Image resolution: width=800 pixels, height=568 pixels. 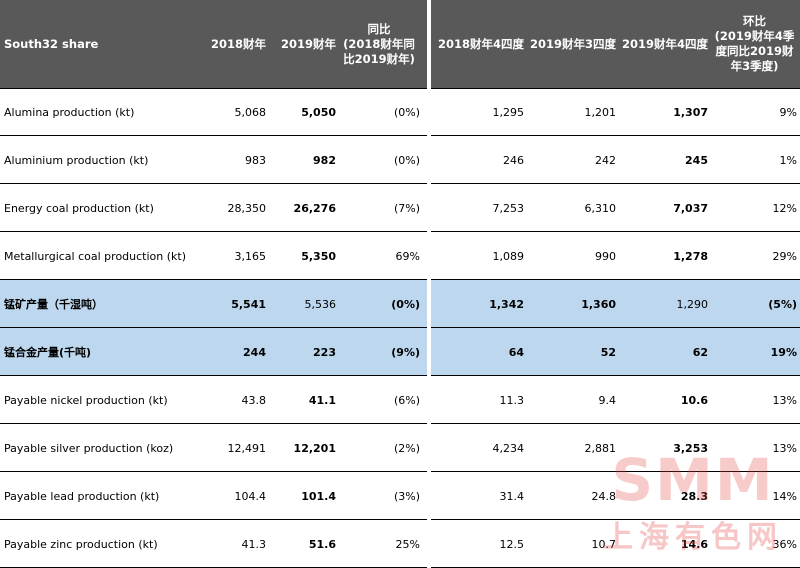 I want to click on row-label: Energy coal production (kt), so click(x=79, y=208).